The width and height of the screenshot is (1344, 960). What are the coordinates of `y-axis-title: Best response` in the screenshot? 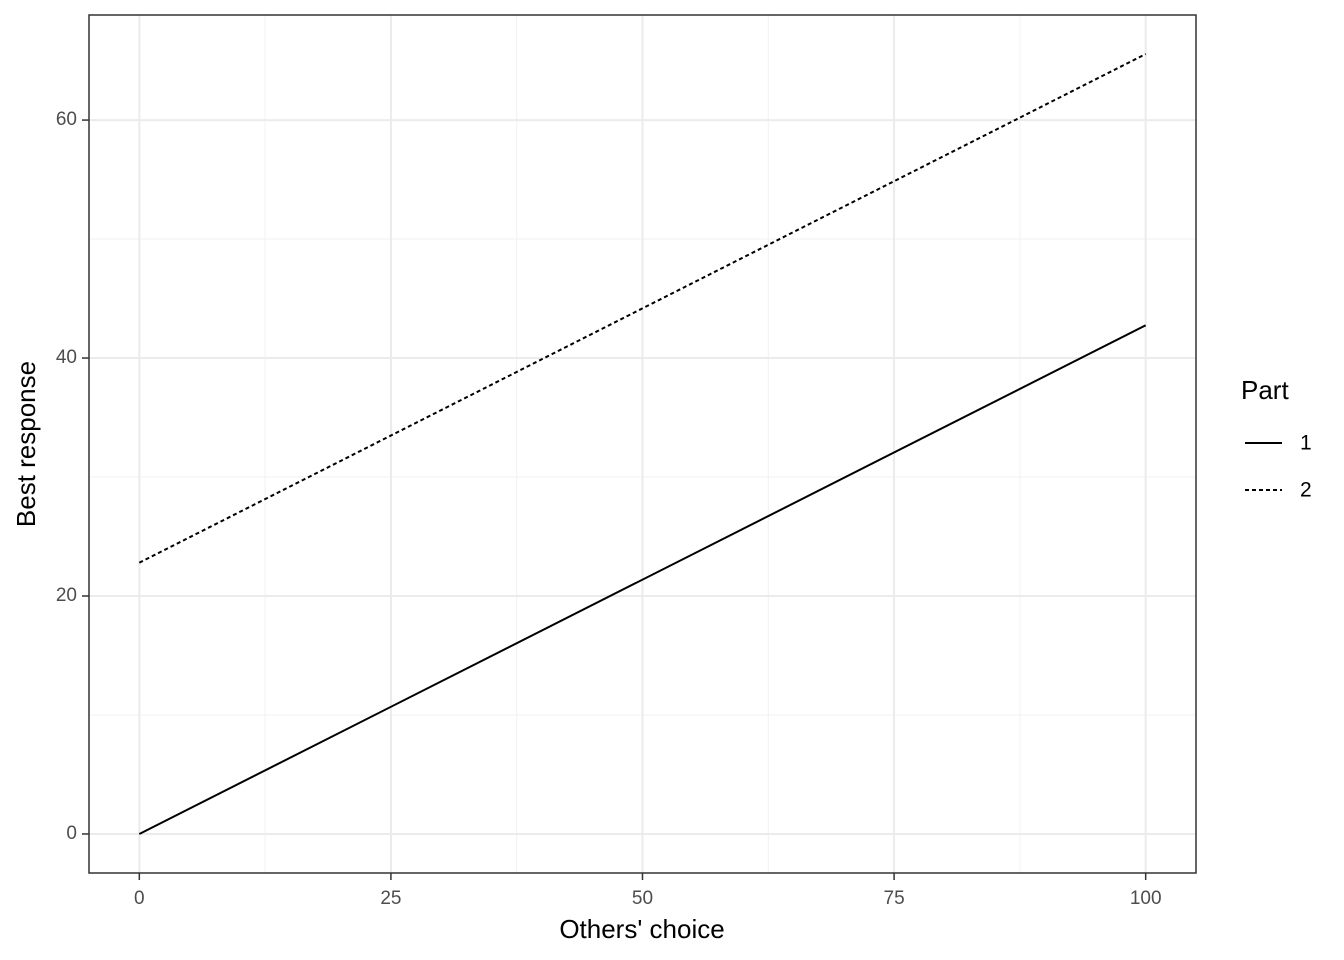 It's located at (26, 444).